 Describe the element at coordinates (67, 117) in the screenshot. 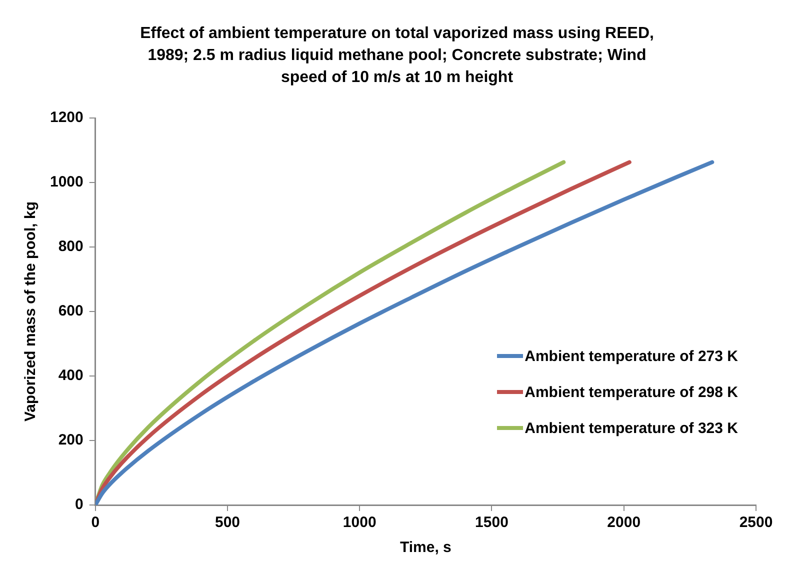

I see `y-tick-label: 1200` at that location.